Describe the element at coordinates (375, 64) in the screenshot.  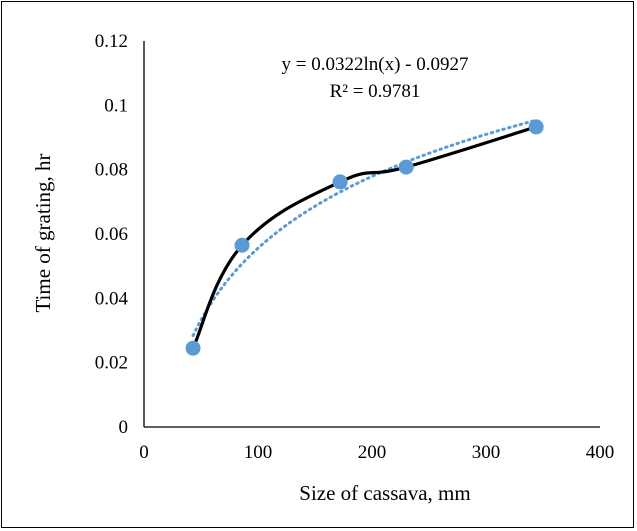
I see `trendline-equation: y = 0.0322ln(x) - 0.0927` at that location.